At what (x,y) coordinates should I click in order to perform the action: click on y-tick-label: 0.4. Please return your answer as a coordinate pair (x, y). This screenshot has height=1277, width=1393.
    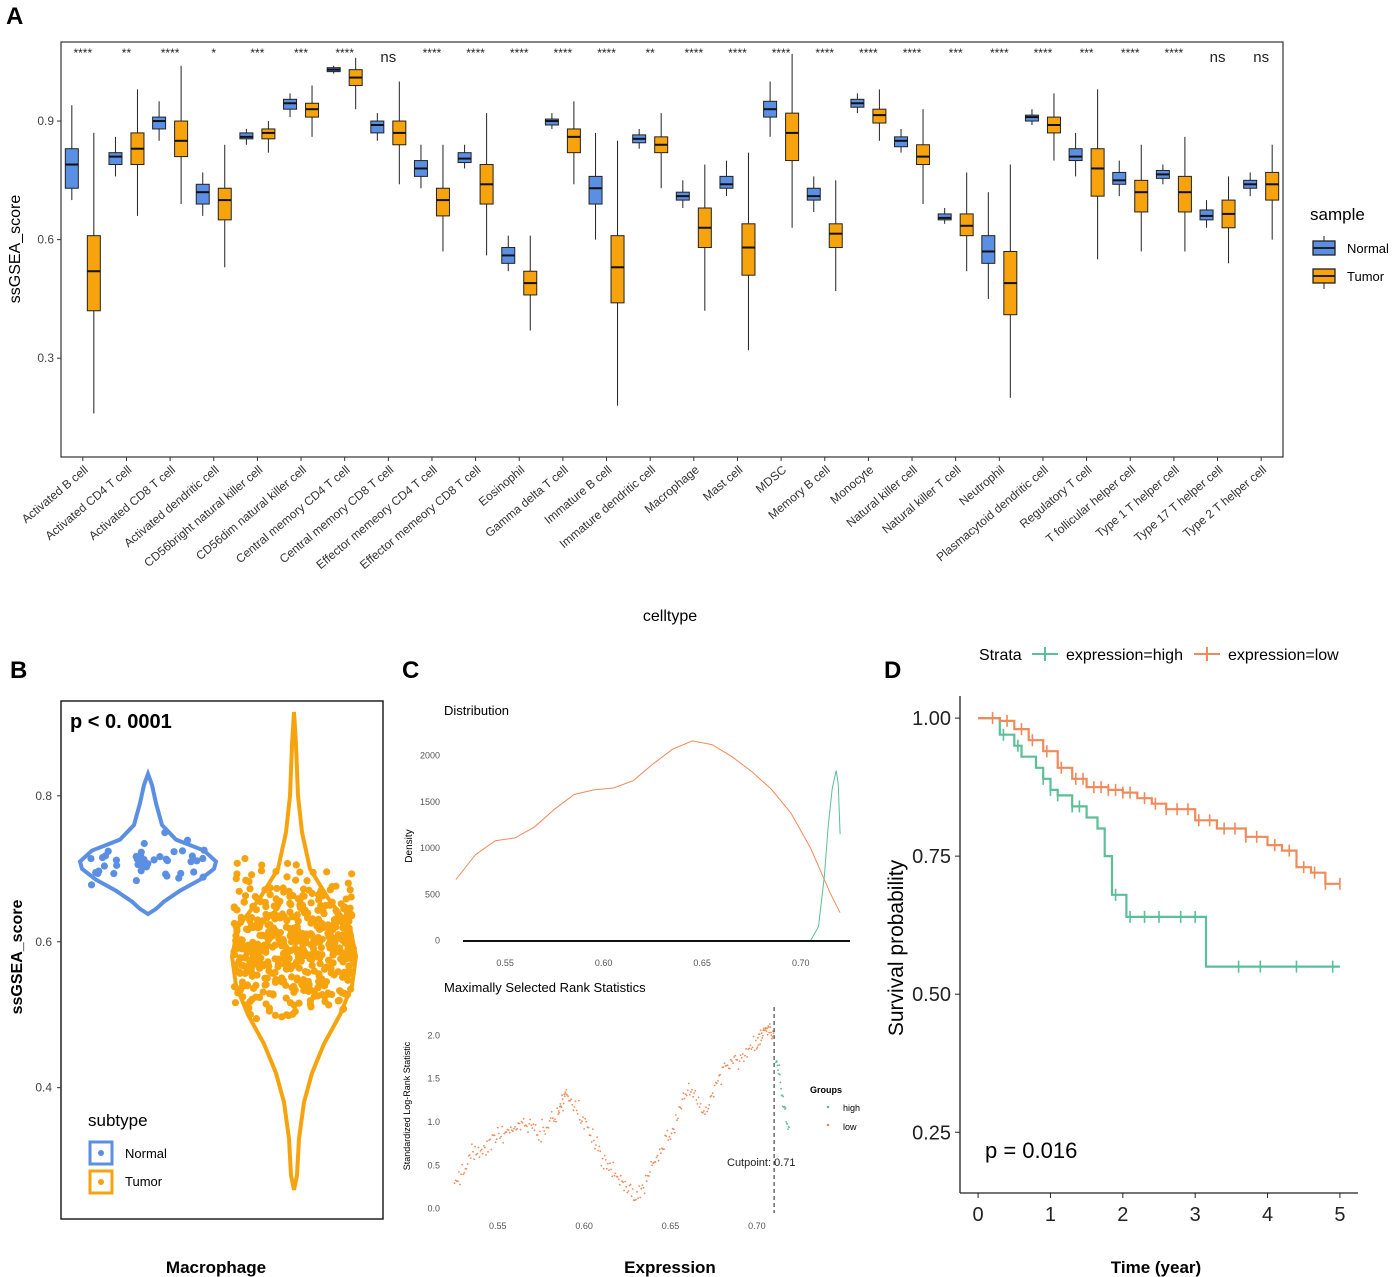
    Looking at the image, I should click on (43, 1088).